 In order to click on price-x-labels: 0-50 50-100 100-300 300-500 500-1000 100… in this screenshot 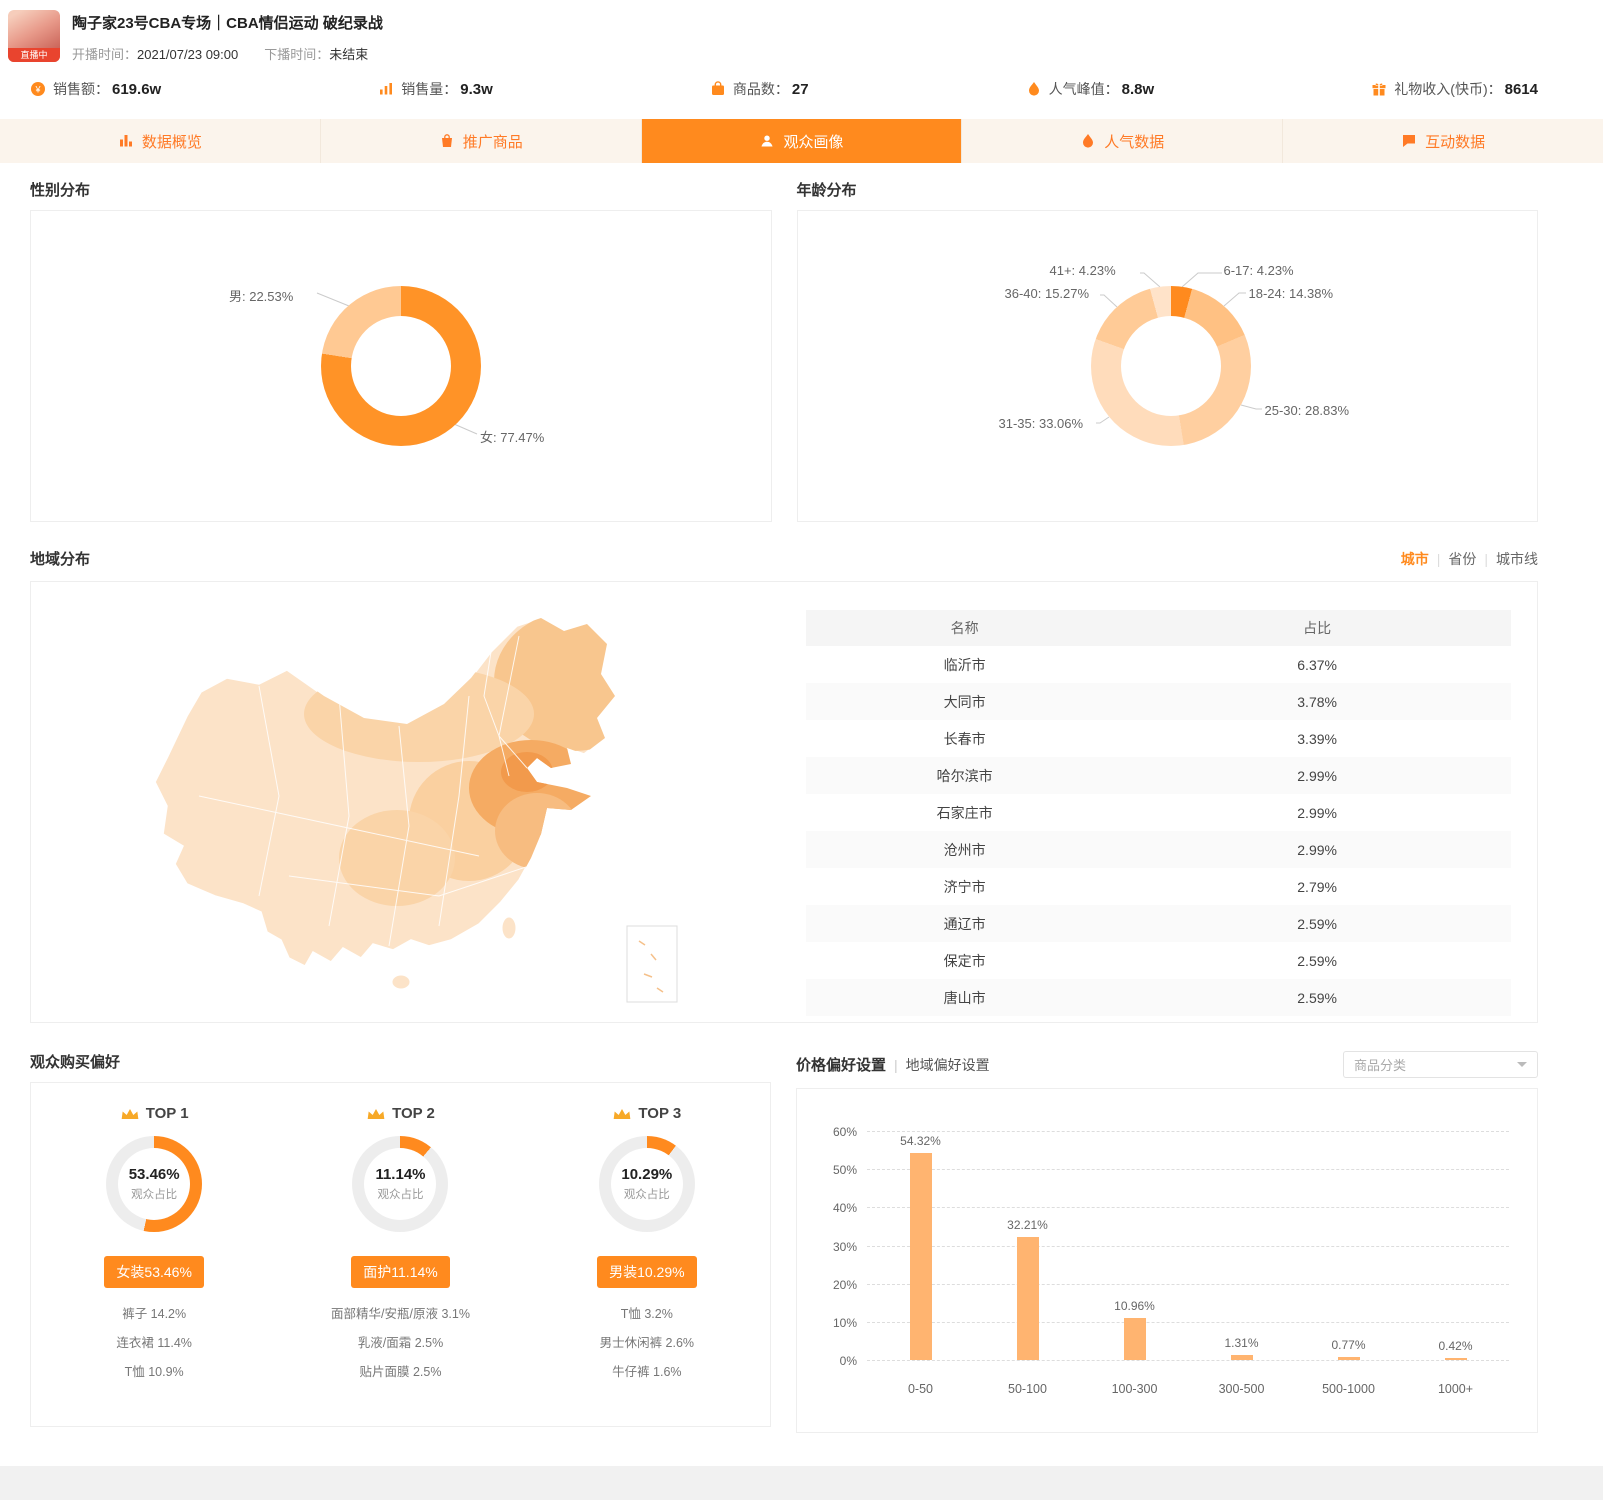, I will do `click(1188, 1389)`.